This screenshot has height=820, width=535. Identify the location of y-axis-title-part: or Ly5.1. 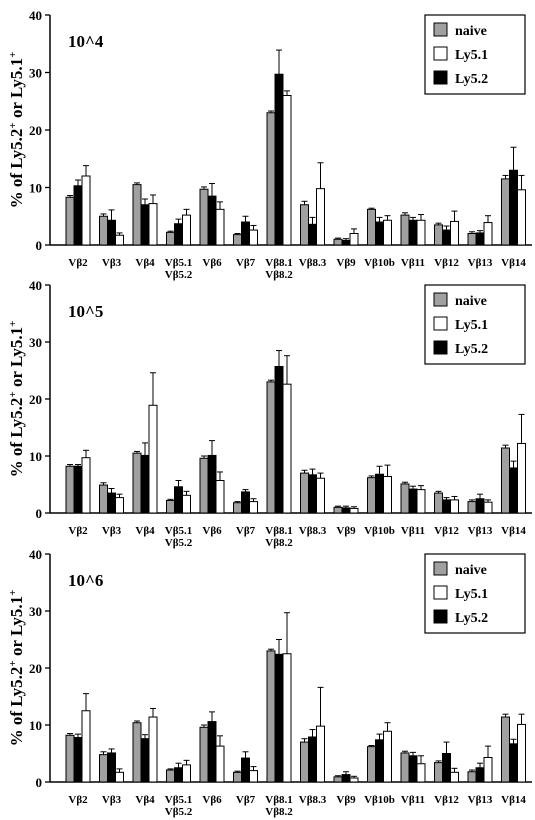
(16, 359).